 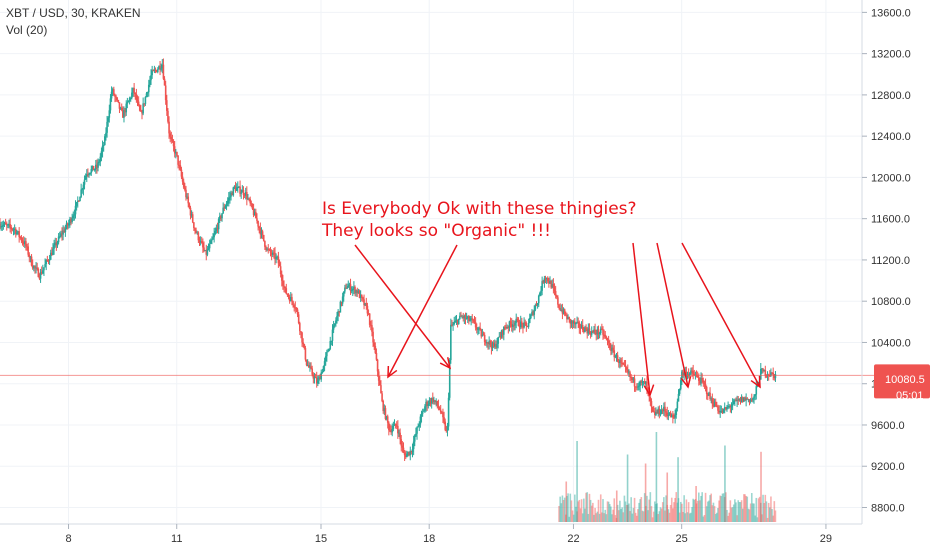 What do you see at coordinates (448, 534) in the screenshot?
I see `time-axis: 8 11 15 18 22 25 29` at bounding box center [448, 534].